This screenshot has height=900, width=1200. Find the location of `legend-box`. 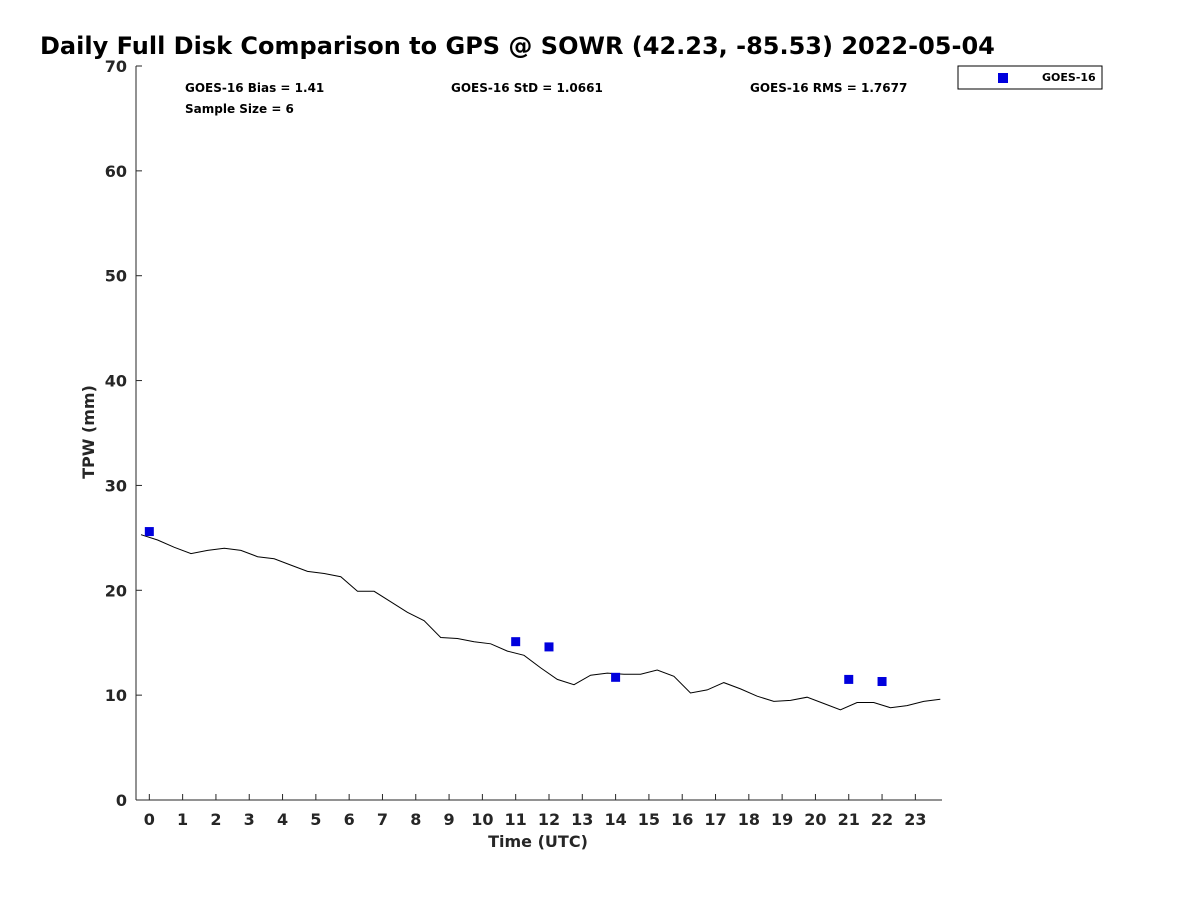

legend-box is located at coordinates (1030, 77).